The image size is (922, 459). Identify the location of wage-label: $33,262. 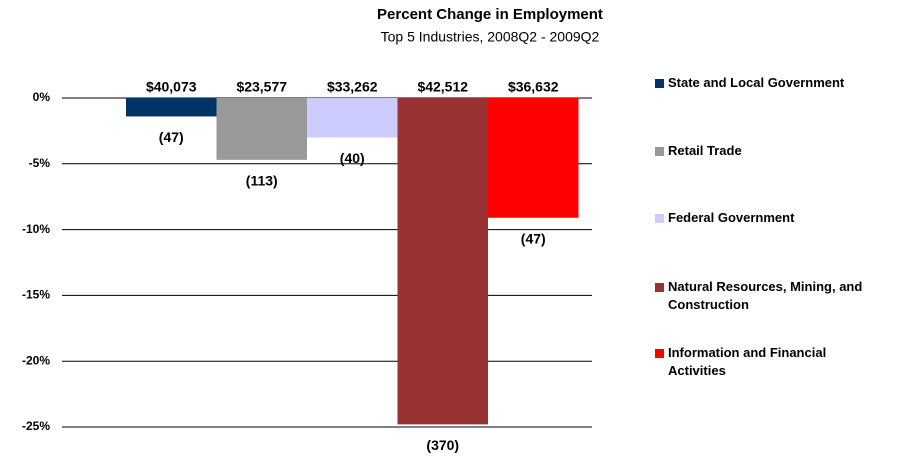
(352, 87).